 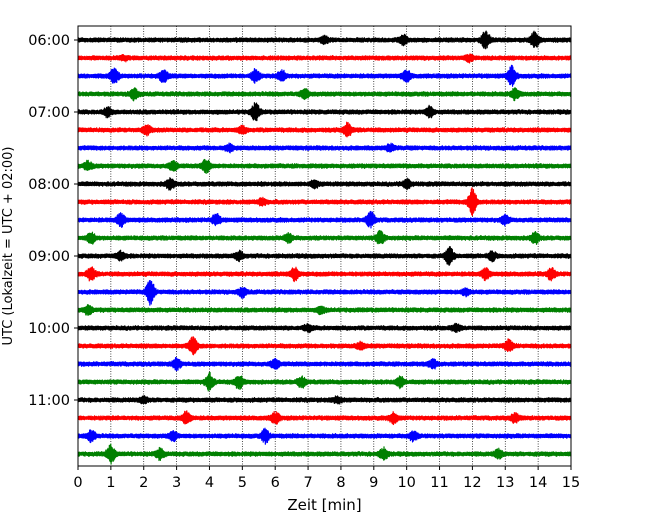 I want to click on x-tick-label: 1, so click(x=110, y=483).